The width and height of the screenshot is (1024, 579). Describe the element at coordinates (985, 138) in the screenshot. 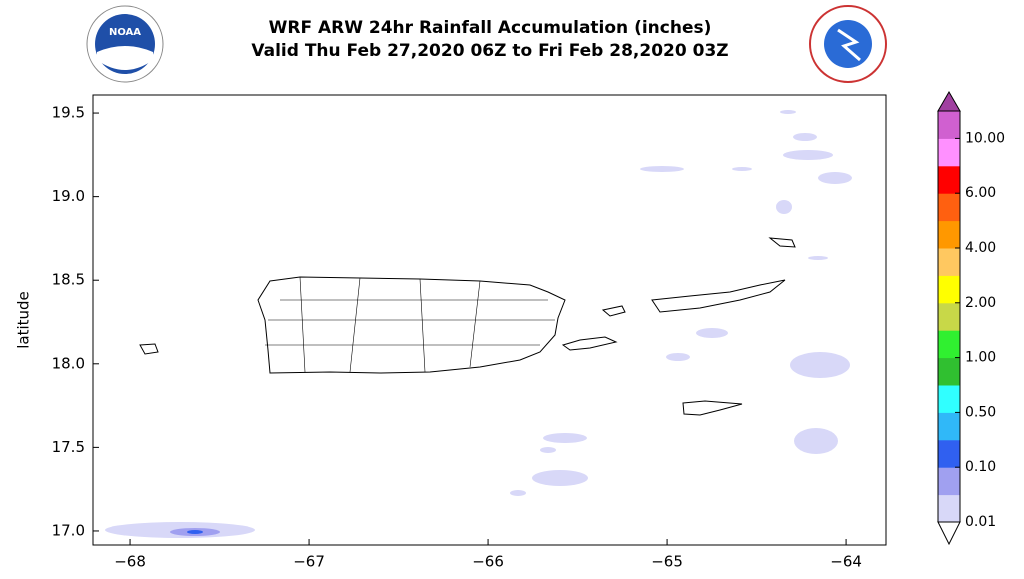

I see `colorbar-tick-label: 10.00` at that location.